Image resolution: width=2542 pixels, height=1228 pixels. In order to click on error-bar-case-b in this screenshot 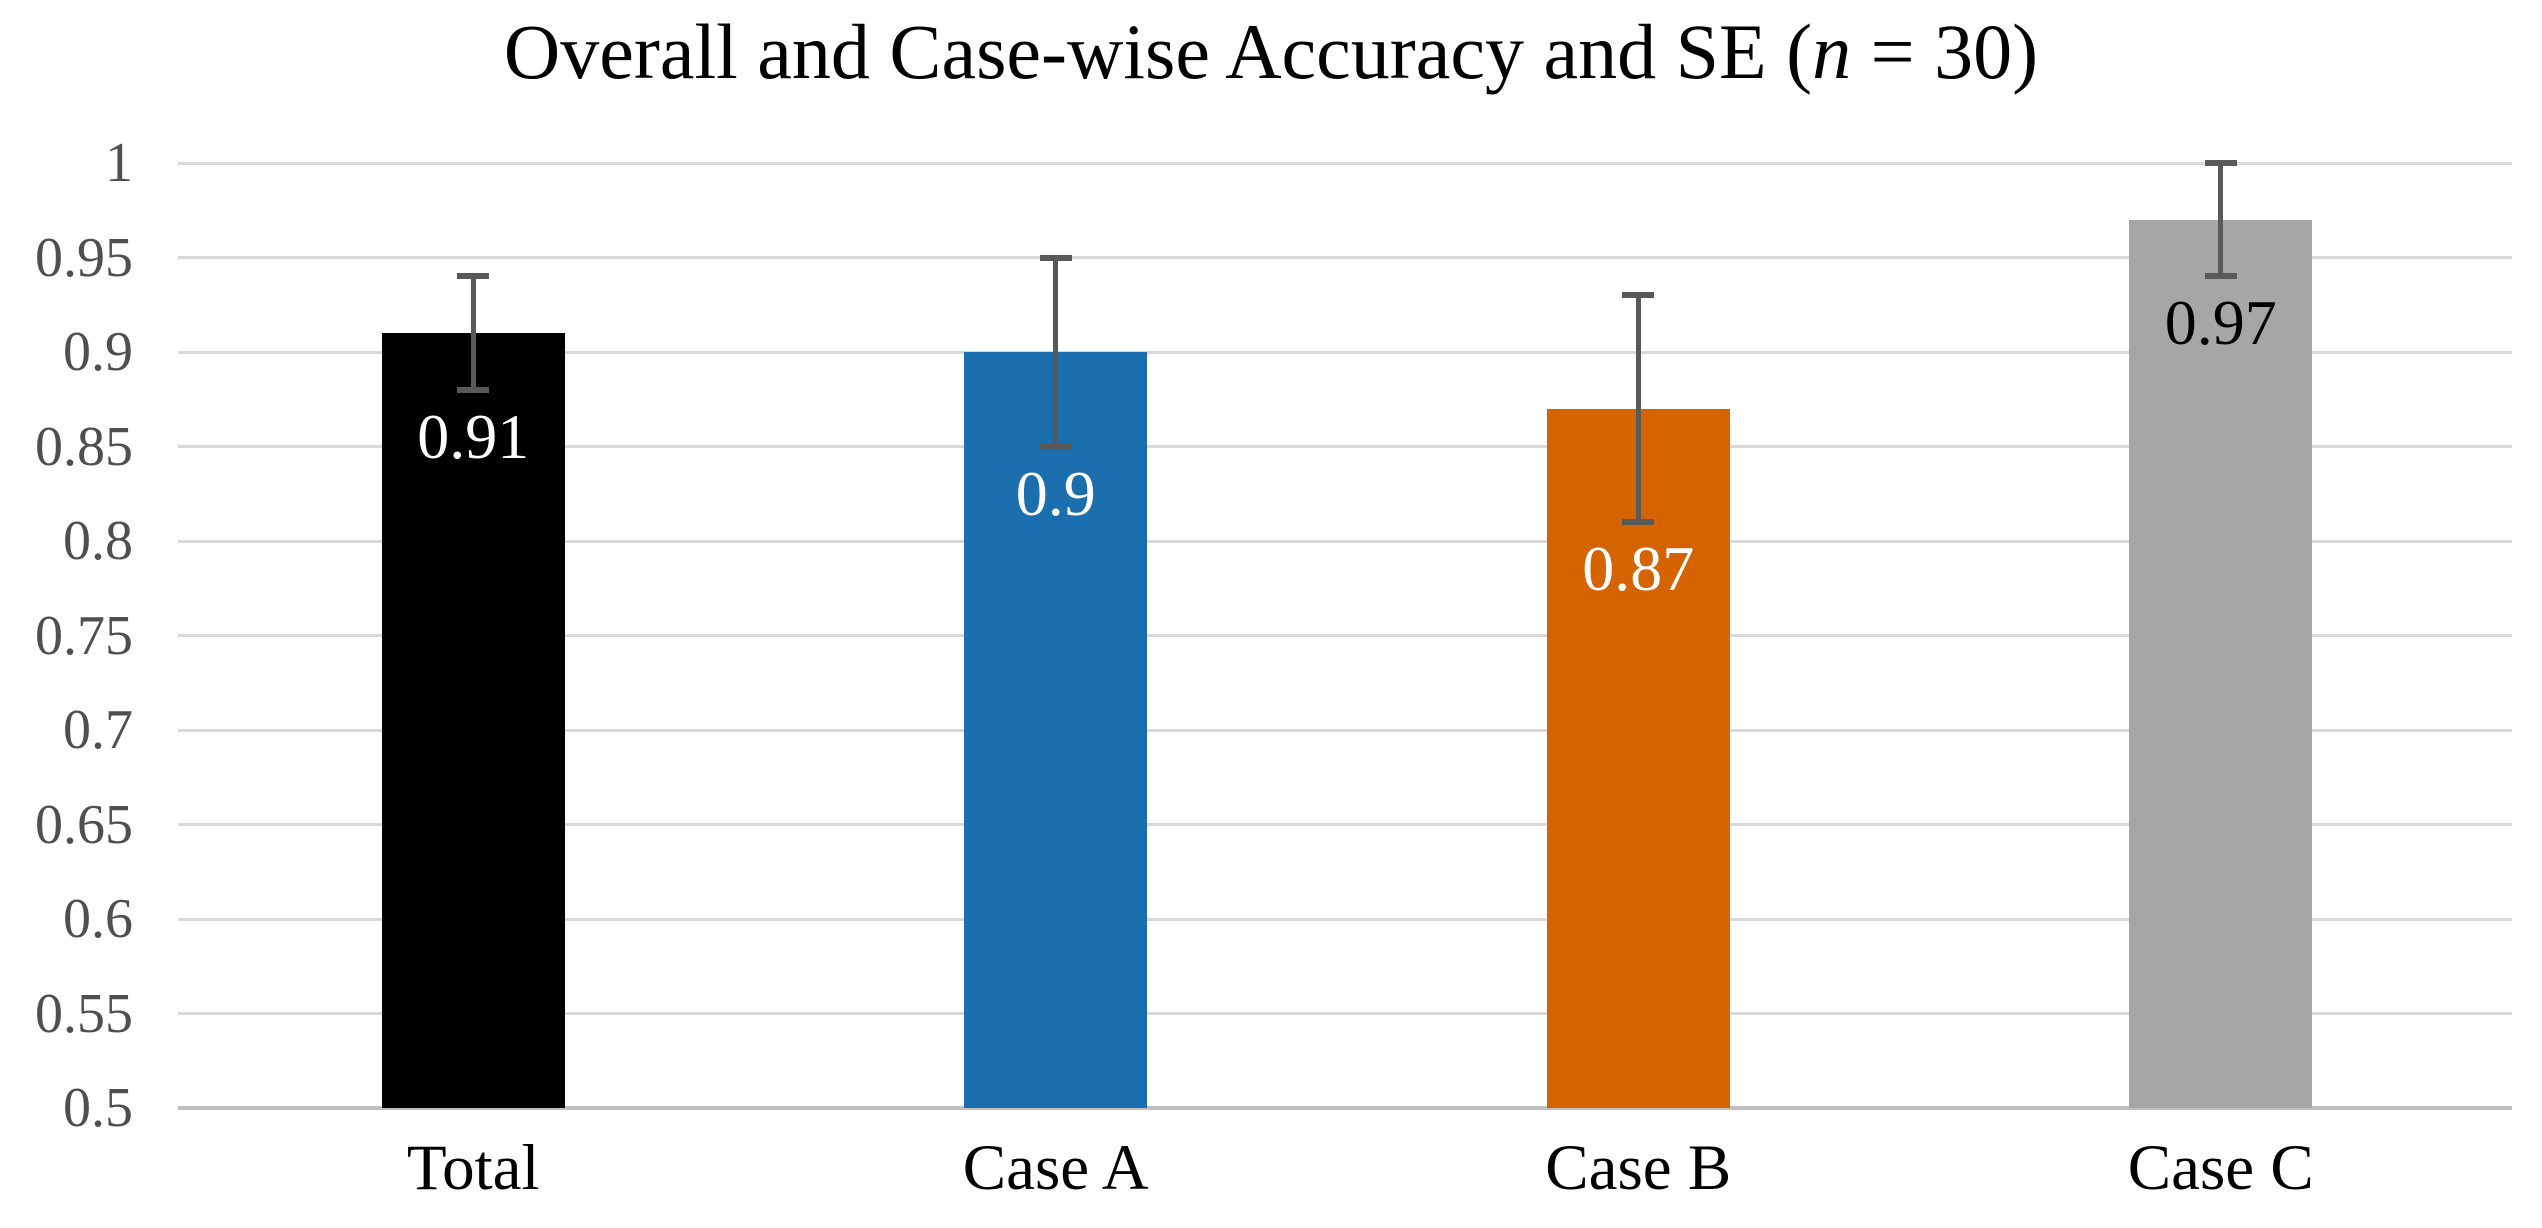, I will do `click(1638, 409)`.